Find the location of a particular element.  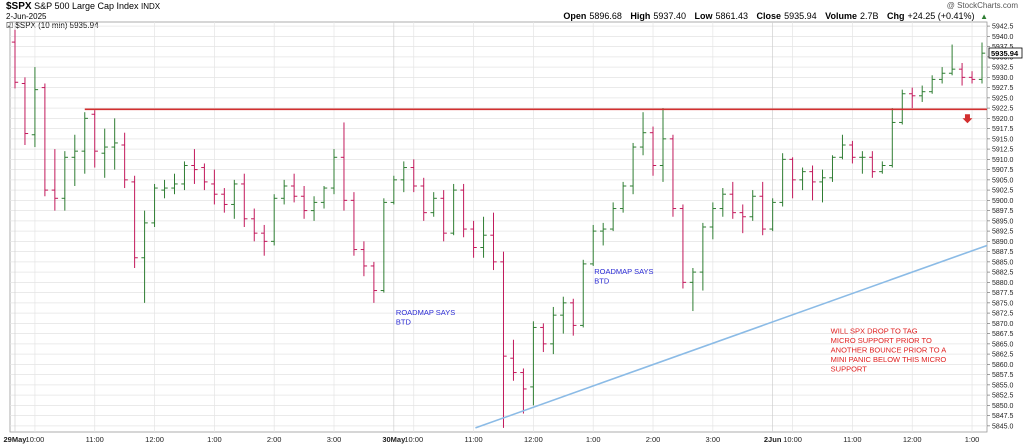

y-tick-label: 5882.5 is located at coordinates (1003, 273).